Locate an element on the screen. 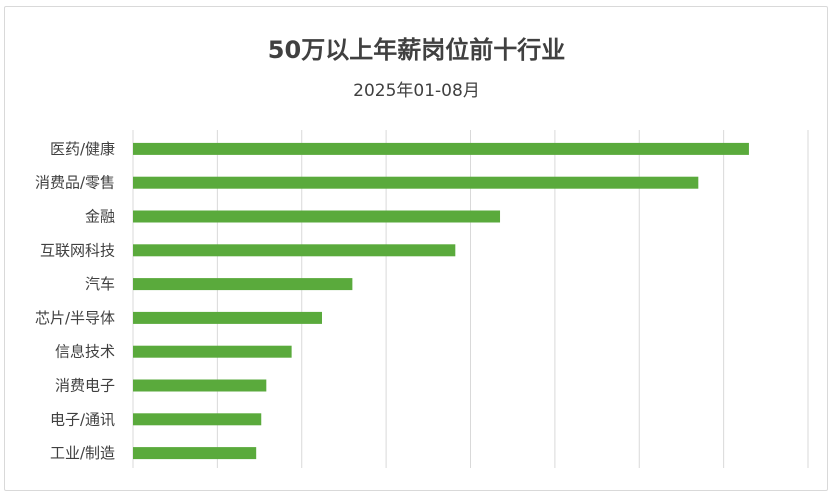 The width and height of the screenshot is (833, 496). category-label: 消费电子 is located at coordinates (85, 386).